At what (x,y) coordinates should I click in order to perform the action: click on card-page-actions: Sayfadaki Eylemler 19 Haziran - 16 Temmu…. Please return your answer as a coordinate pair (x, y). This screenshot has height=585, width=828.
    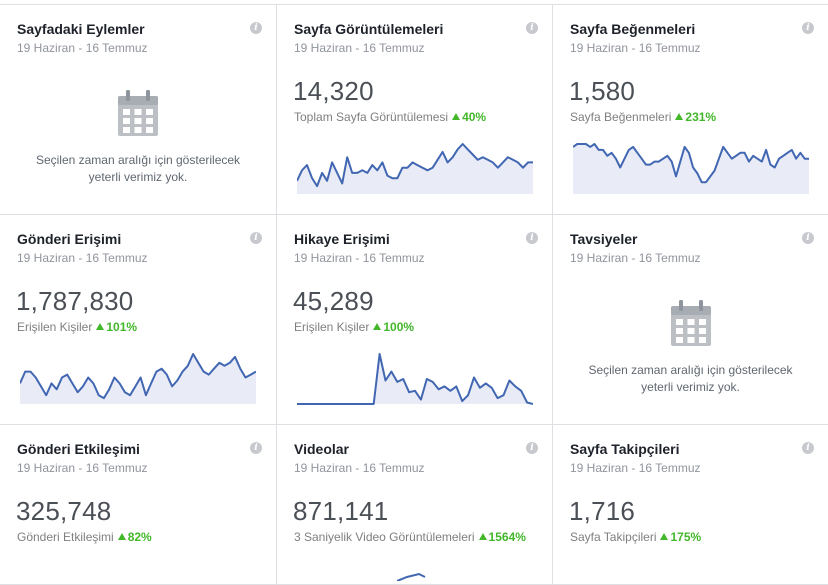
    Looking at the image, I should click on (138, 110).